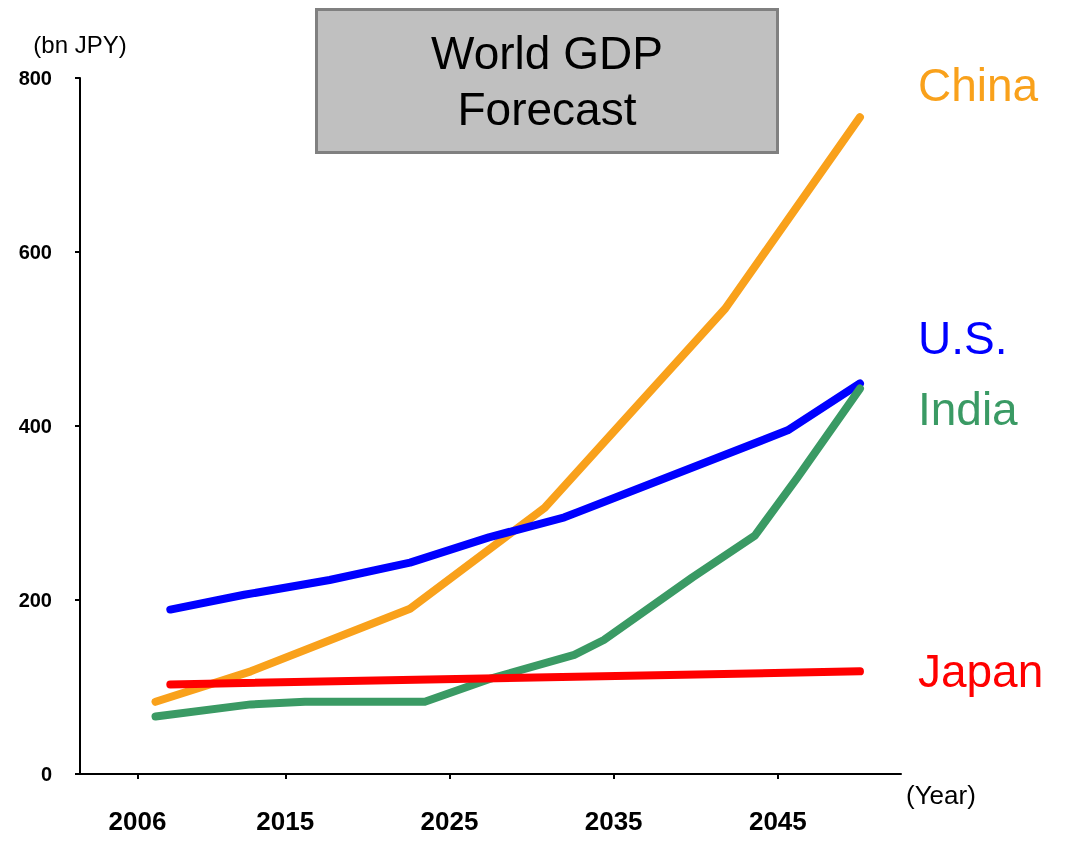 Image resolution: width=1072 pixels, height=842 pixels. I want to click on y-axis-title: (bn JPY), so click(80, 44).